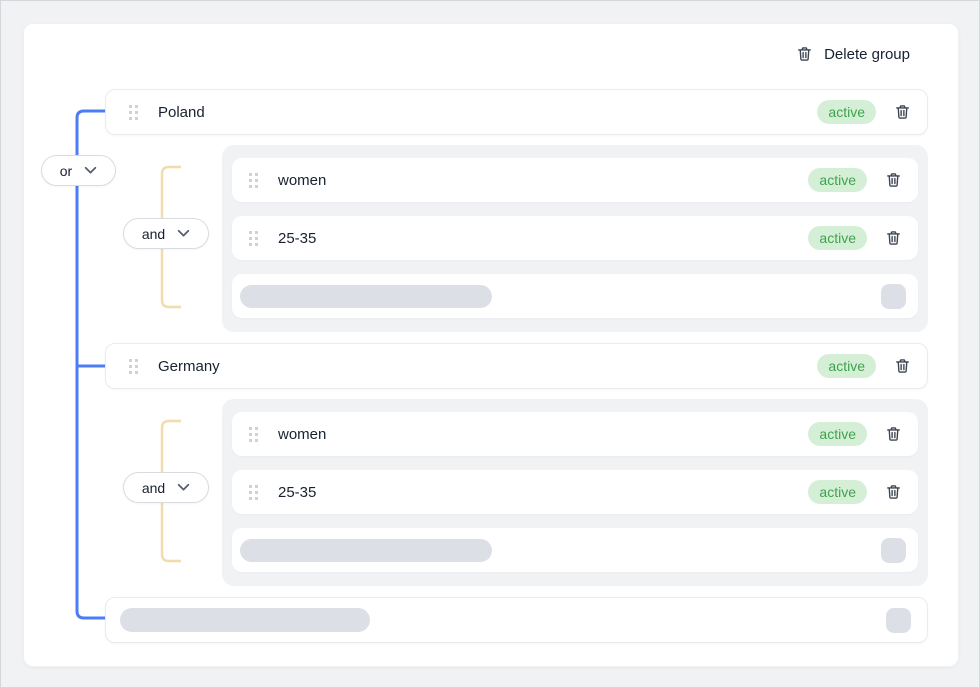  Describe the element at coordinates (181, 112) in the screenshot. I see `group-label: Poland` at that location.